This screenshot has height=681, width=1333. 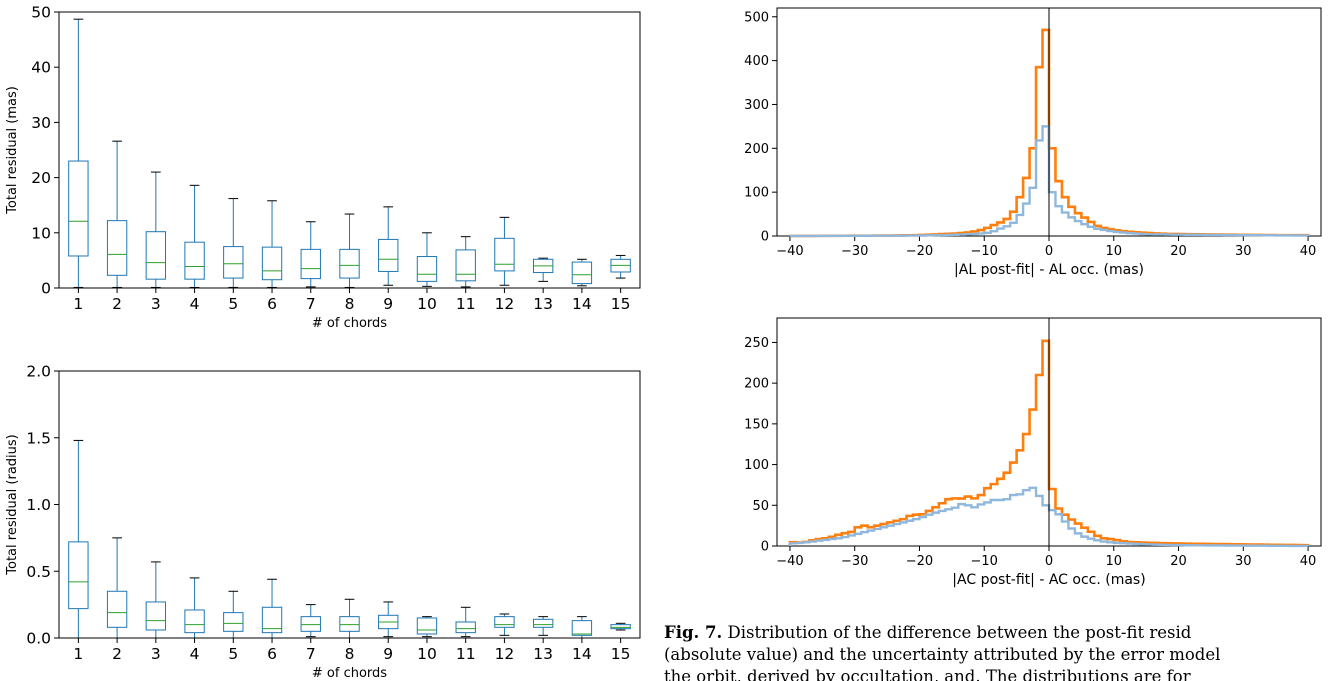 I want to click on x-tick-label: 13, so click(x=543, y=304).